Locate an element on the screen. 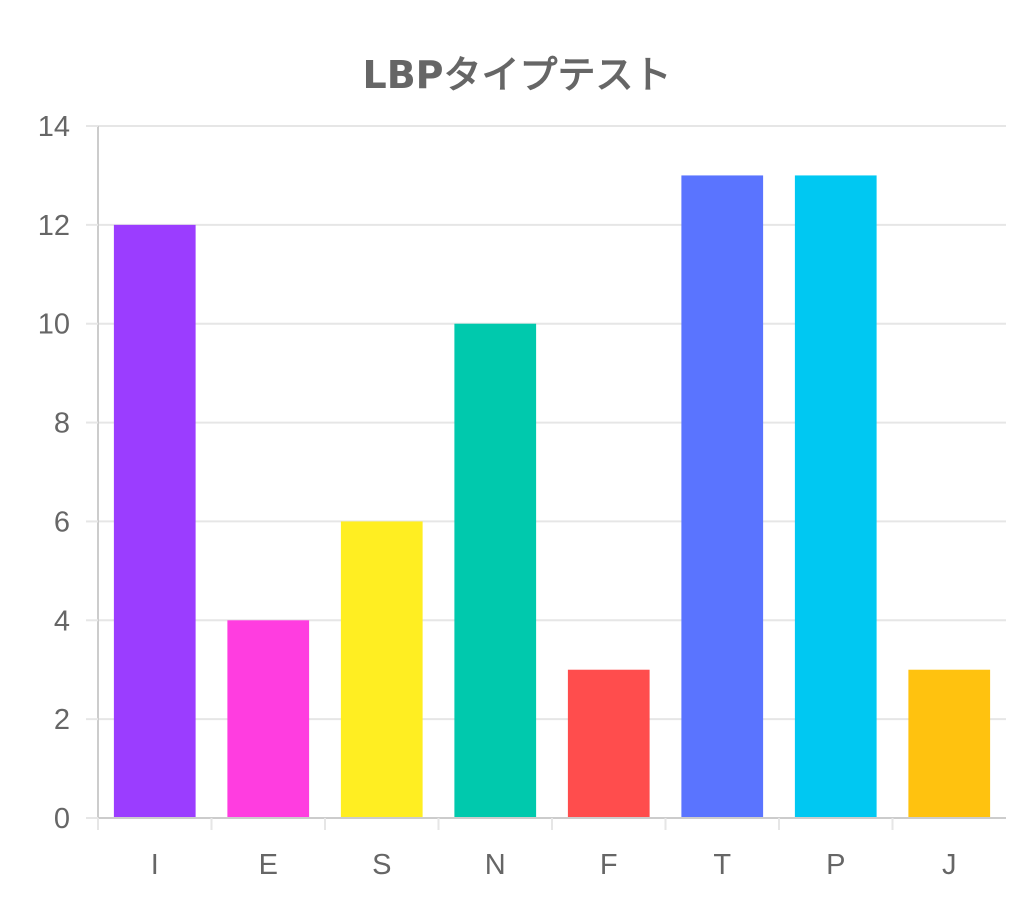 The image size is (1034, 918). bar-j is located at coordinates (949, 743).